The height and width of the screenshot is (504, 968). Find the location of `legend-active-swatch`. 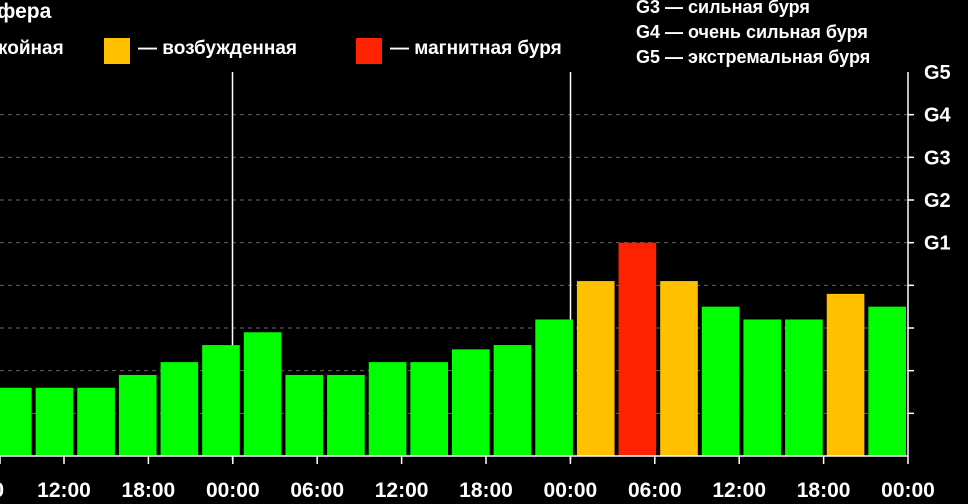

legend-active-swatch is located at coordinates (117, 51).